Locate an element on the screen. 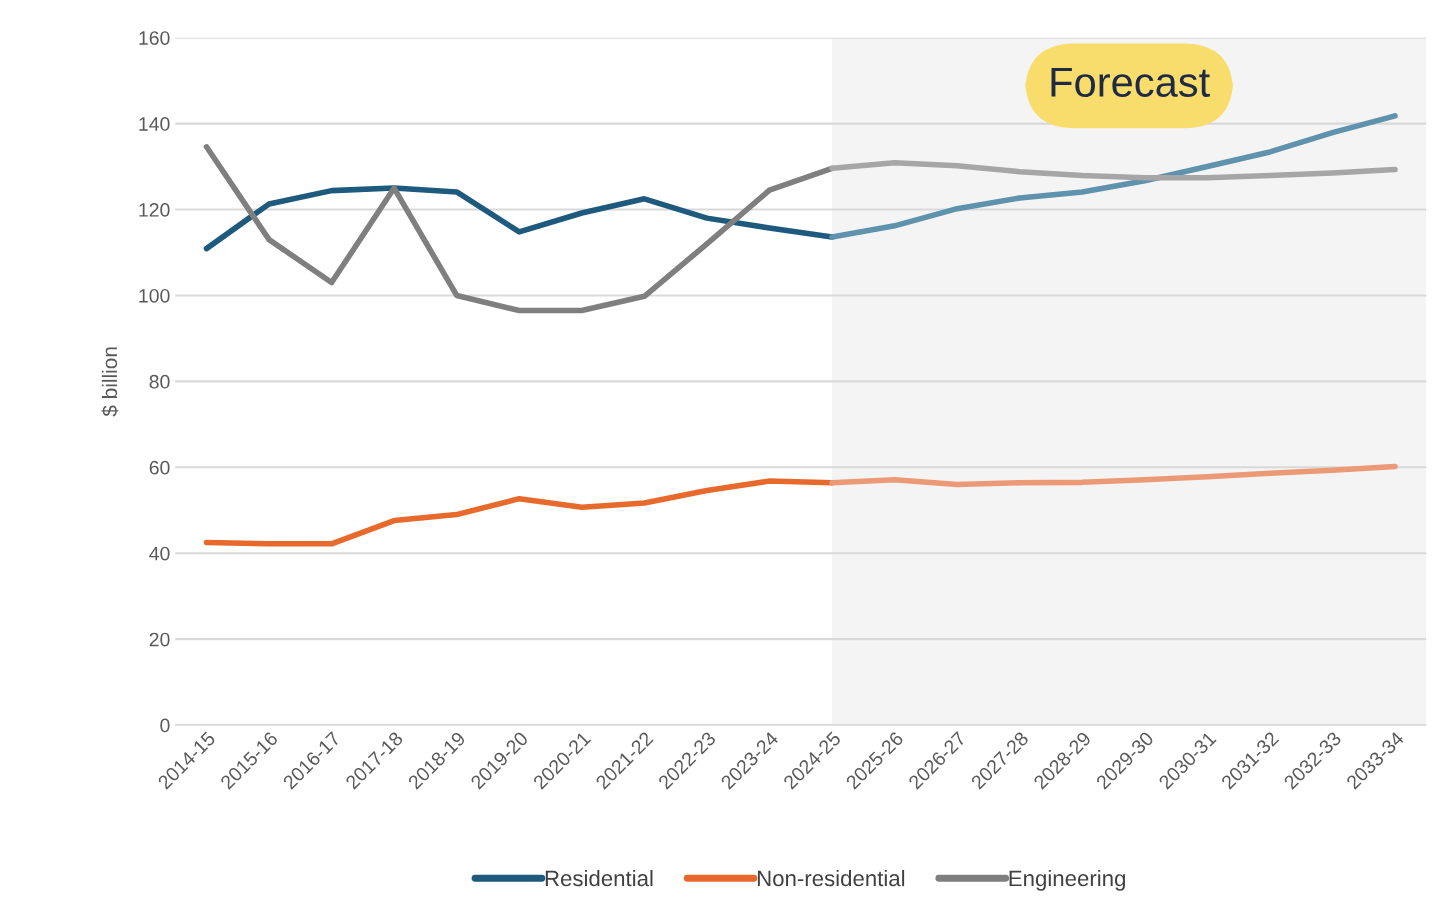  y-tick-label: 120 is located at coordinates (154, 210).